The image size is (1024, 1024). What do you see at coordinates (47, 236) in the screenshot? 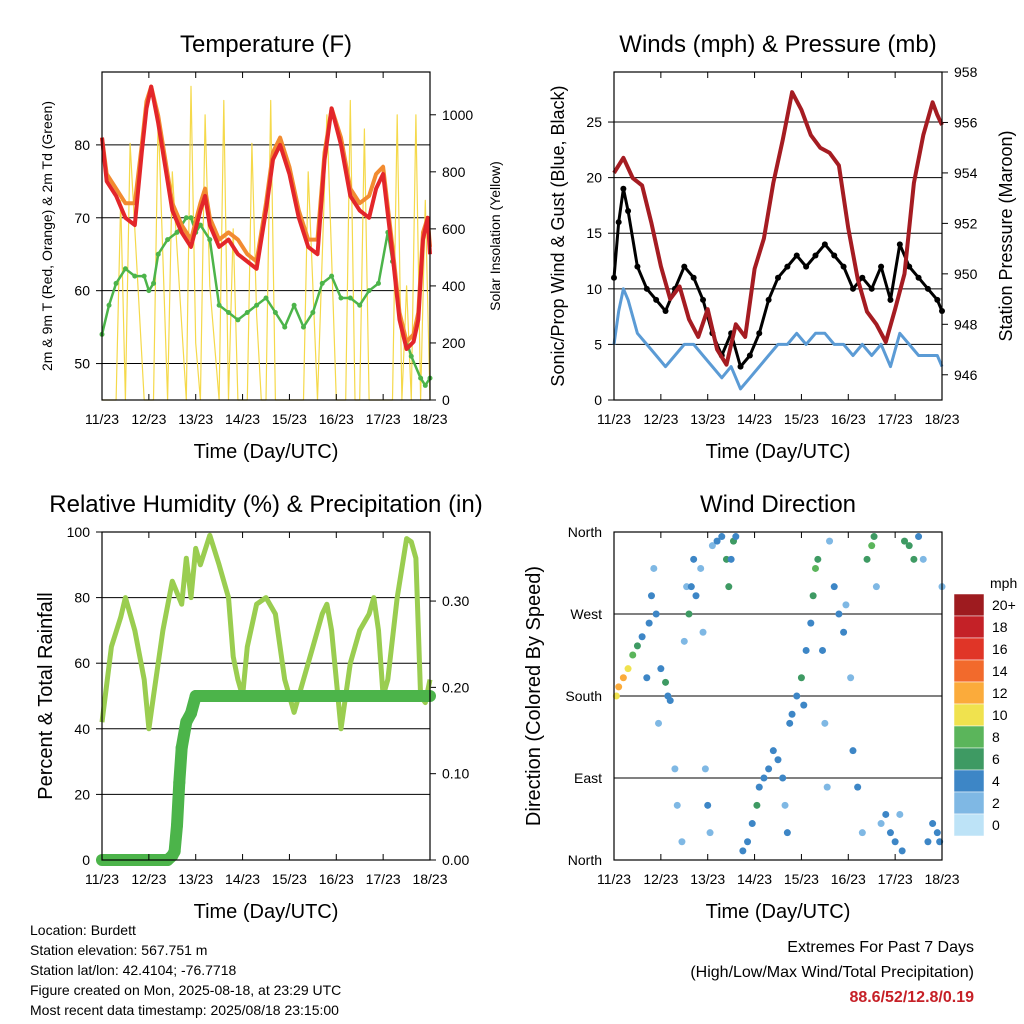
I see `y-axis-label-left: 2m & 9m T (Red, Orange) & 2m Td (Green)` at bounding box center [47, 236].